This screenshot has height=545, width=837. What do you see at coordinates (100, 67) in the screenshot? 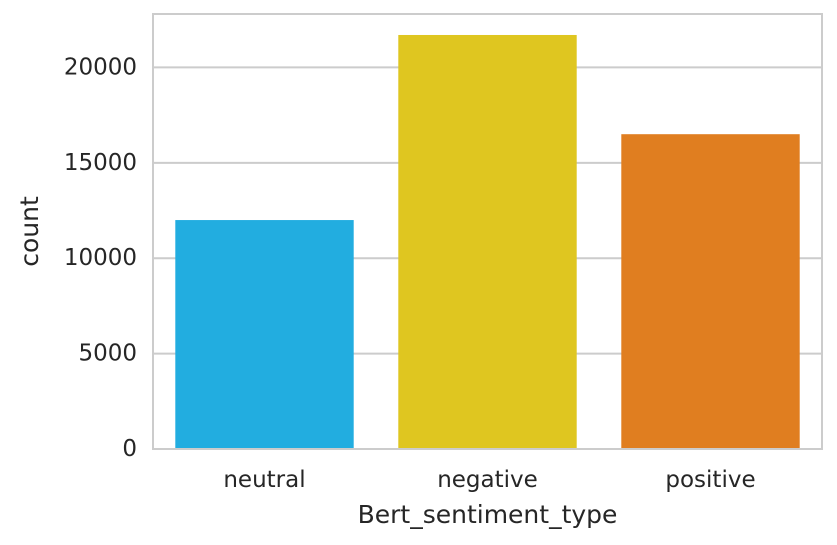
I see `y-tick-label: 20000` at bounding box center [100, 67].